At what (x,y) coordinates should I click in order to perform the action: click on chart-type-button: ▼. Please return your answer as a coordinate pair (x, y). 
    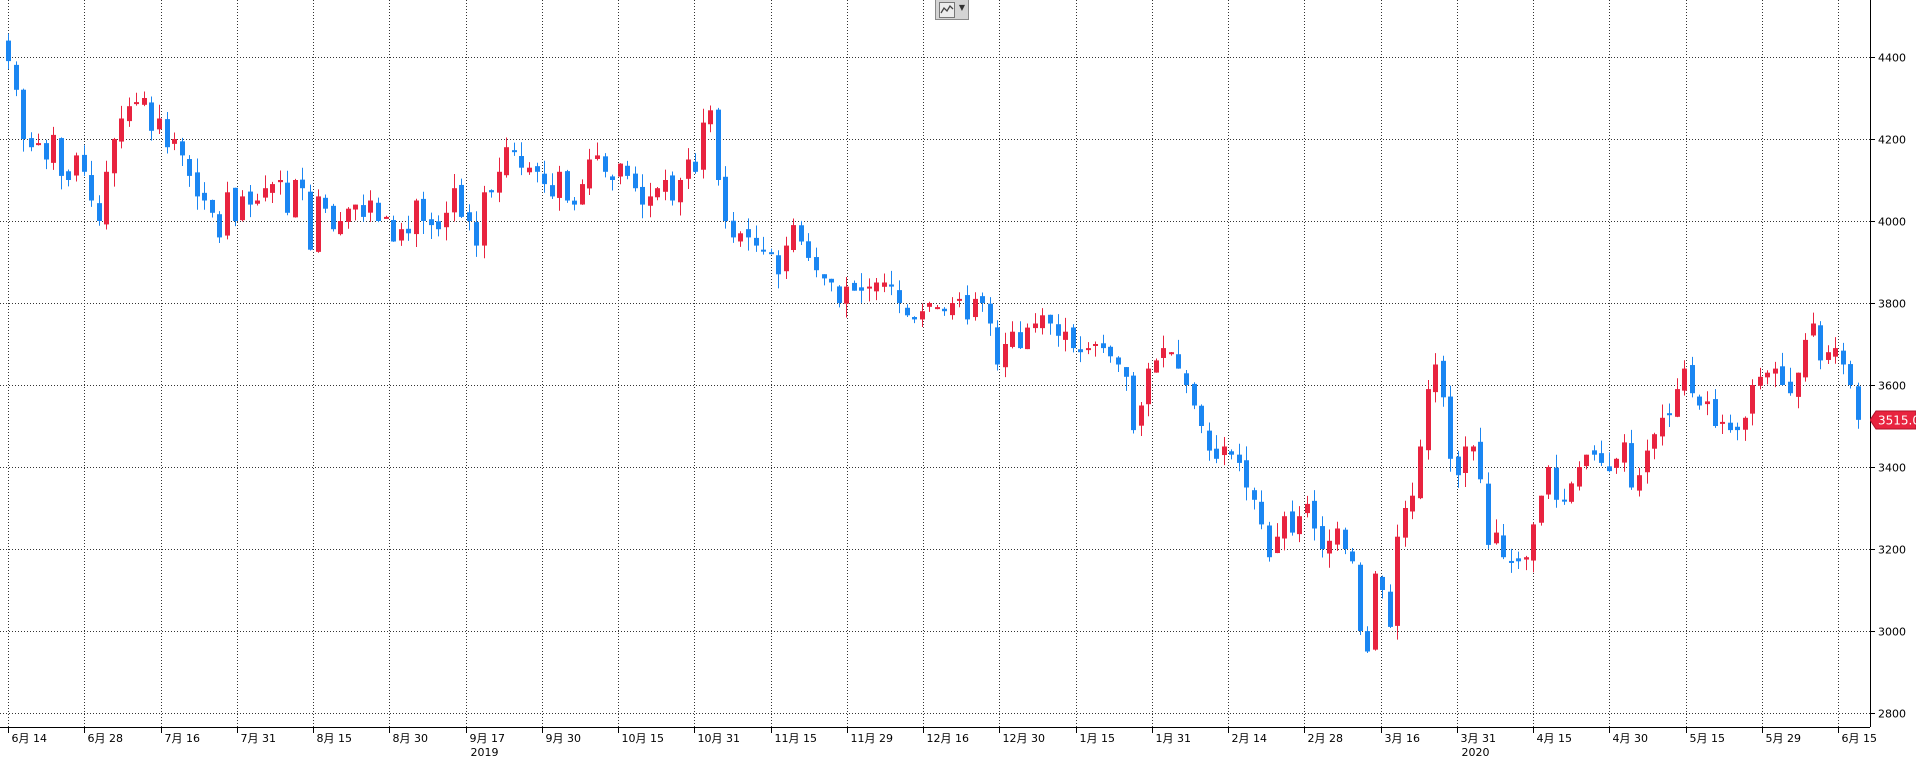
    Looking at the image, I should click on (952, 10).